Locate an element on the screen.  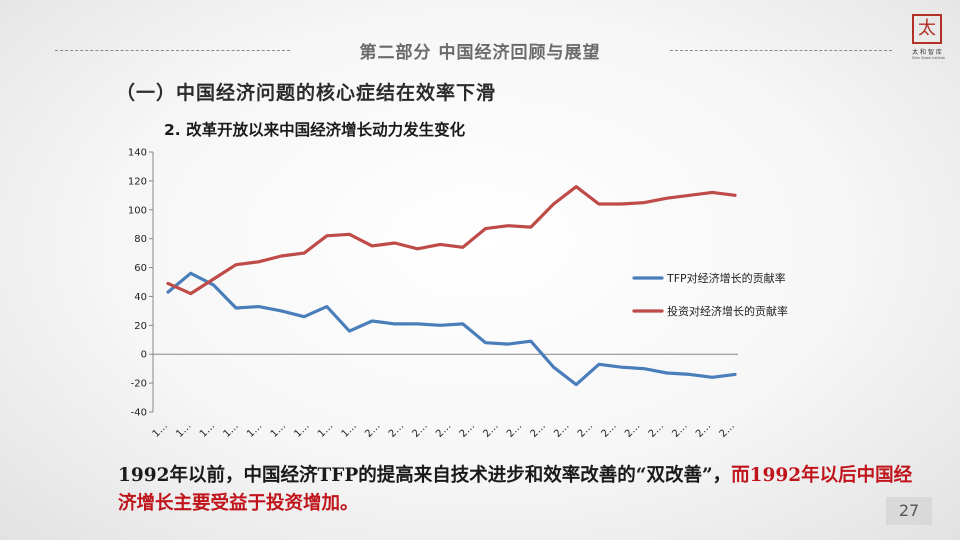
page-number: 27 is located at coordinates (909, 511).